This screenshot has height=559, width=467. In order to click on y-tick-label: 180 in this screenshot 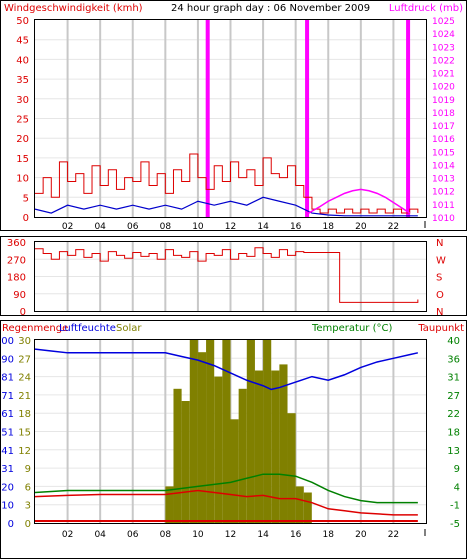, I will do `click(16, 278)`.